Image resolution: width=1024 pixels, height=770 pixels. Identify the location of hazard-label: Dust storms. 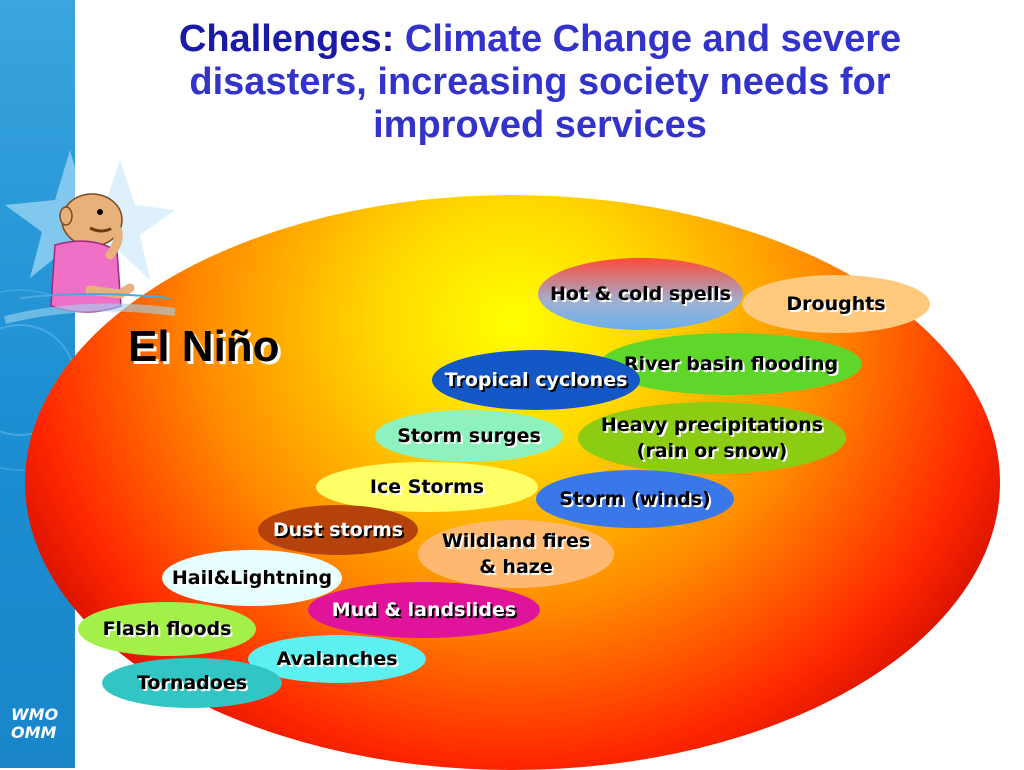
(338, 530).